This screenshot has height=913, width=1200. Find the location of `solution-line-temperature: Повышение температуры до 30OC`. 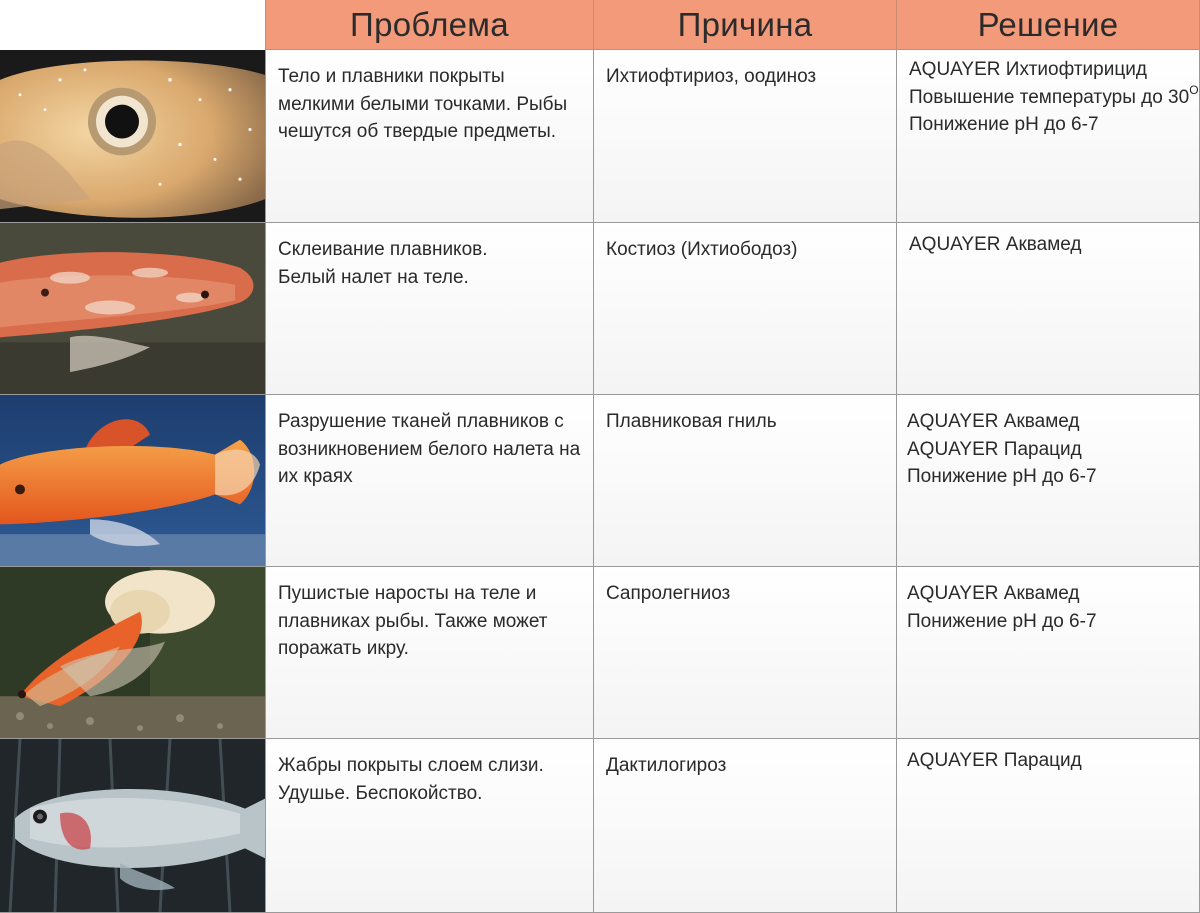

solution-line-temperature: Повышение температуры до 30OC is located at coordinates (1054, 98).